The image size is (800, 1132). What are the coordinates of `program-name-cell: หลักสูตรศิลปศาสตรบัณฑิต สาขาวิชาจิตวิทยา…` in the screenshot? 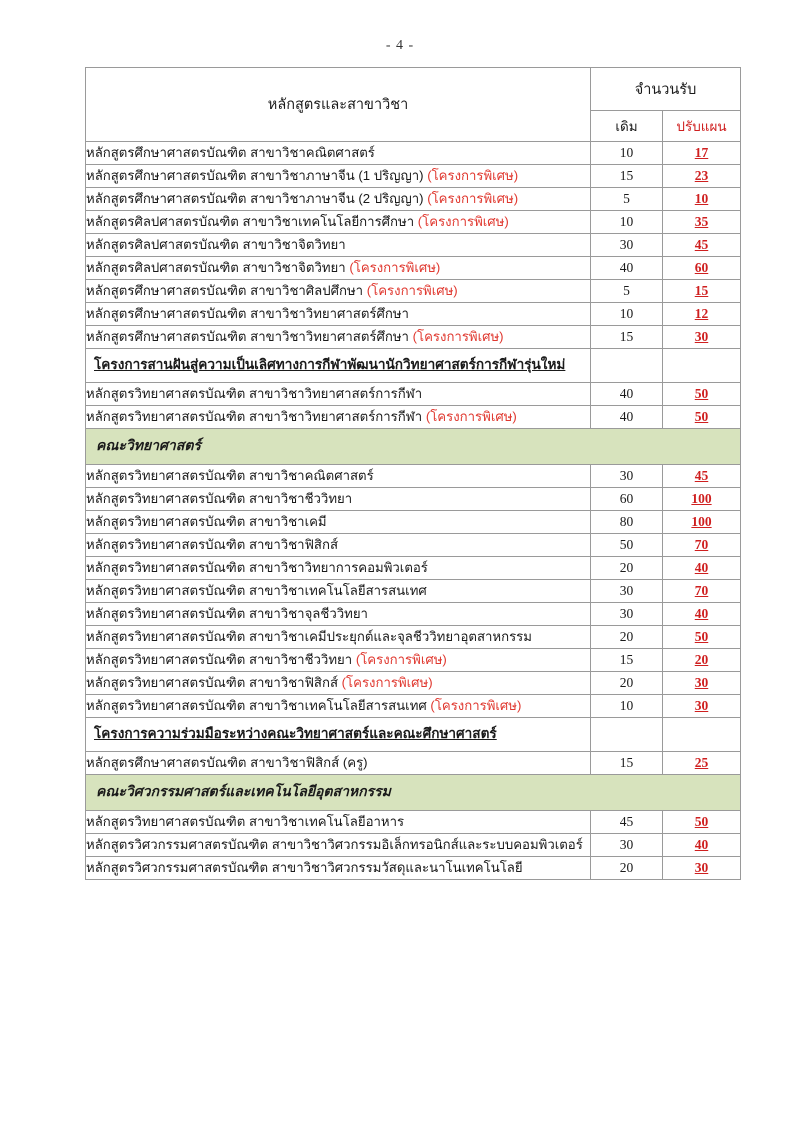 It's located at (338, 268).